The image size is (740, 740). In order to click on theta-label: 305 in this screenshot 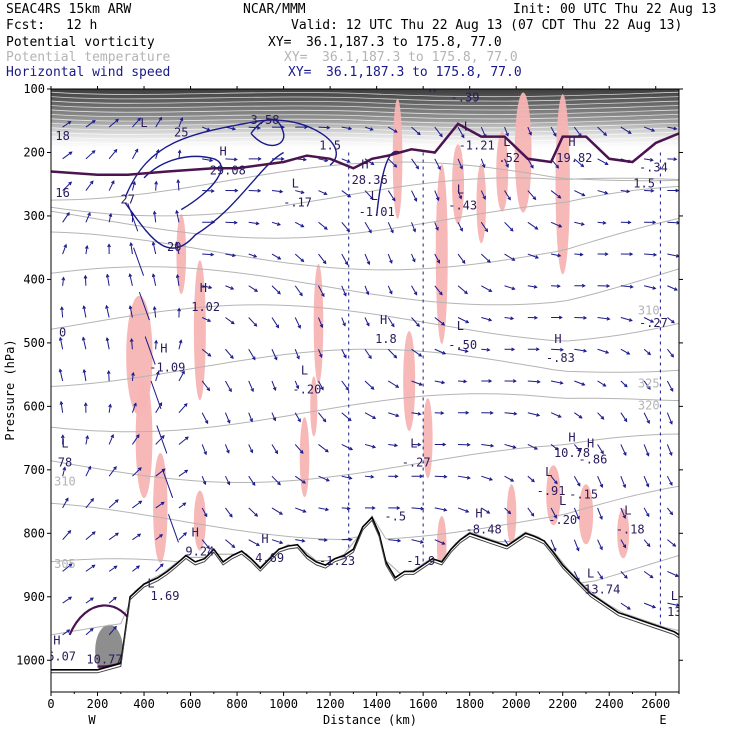, I will do `click(65, 564)`.